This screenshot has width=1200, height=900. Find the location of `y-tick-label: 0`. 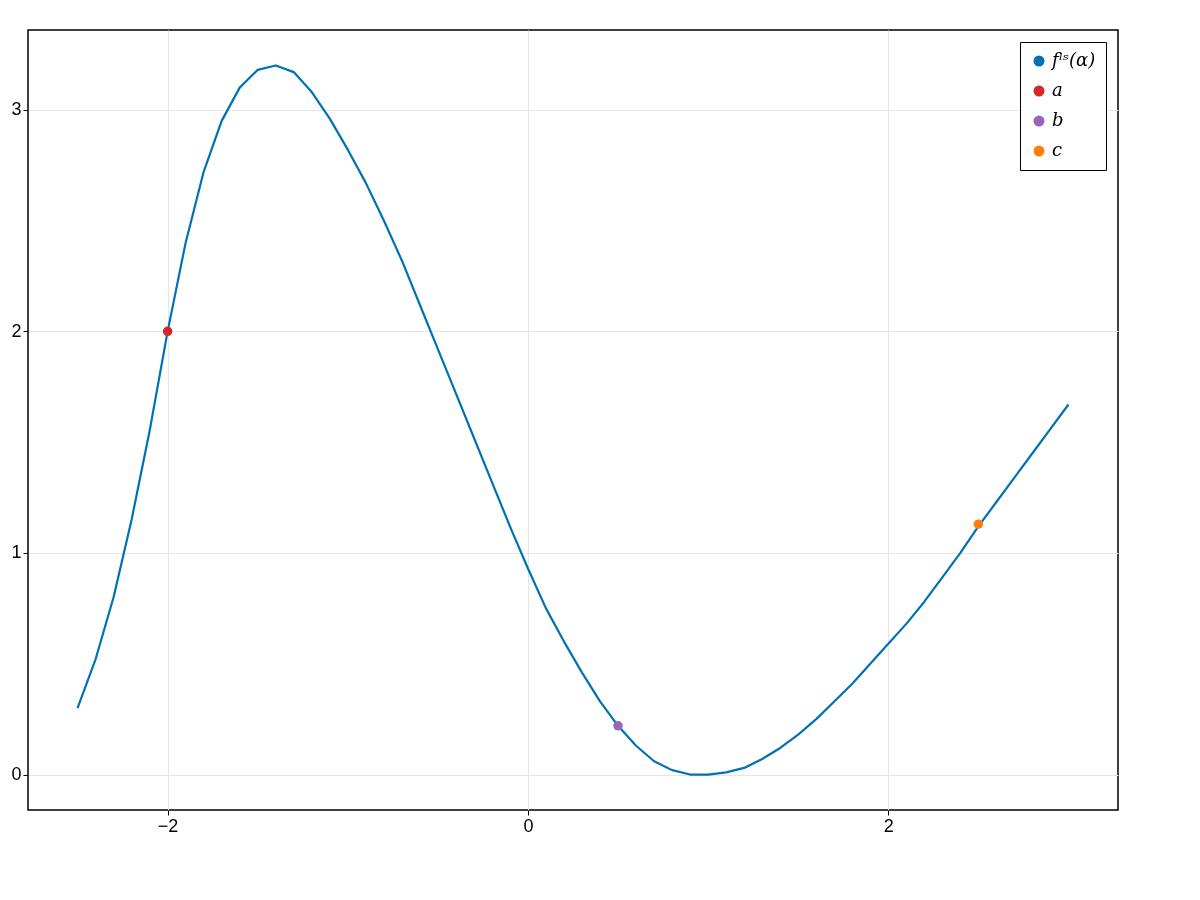

y-tick-label: 0 is located at coordinates (16, 774).